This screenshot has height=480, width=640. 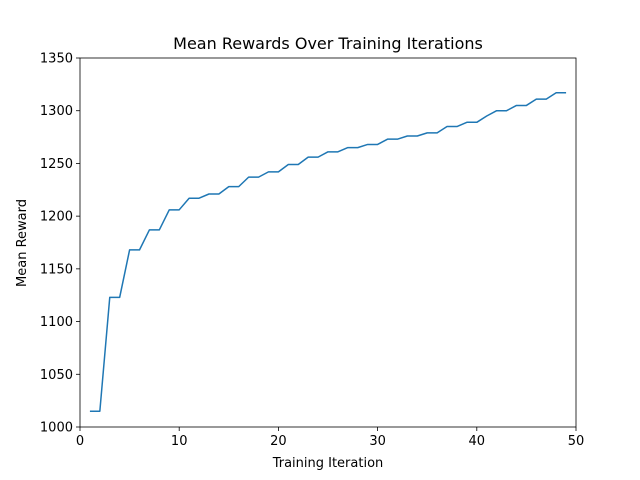 What do you see at coordinates (56, 59) in the screenshot?
I see `y-tick-label: 1350` at bounding box center [56, 59].